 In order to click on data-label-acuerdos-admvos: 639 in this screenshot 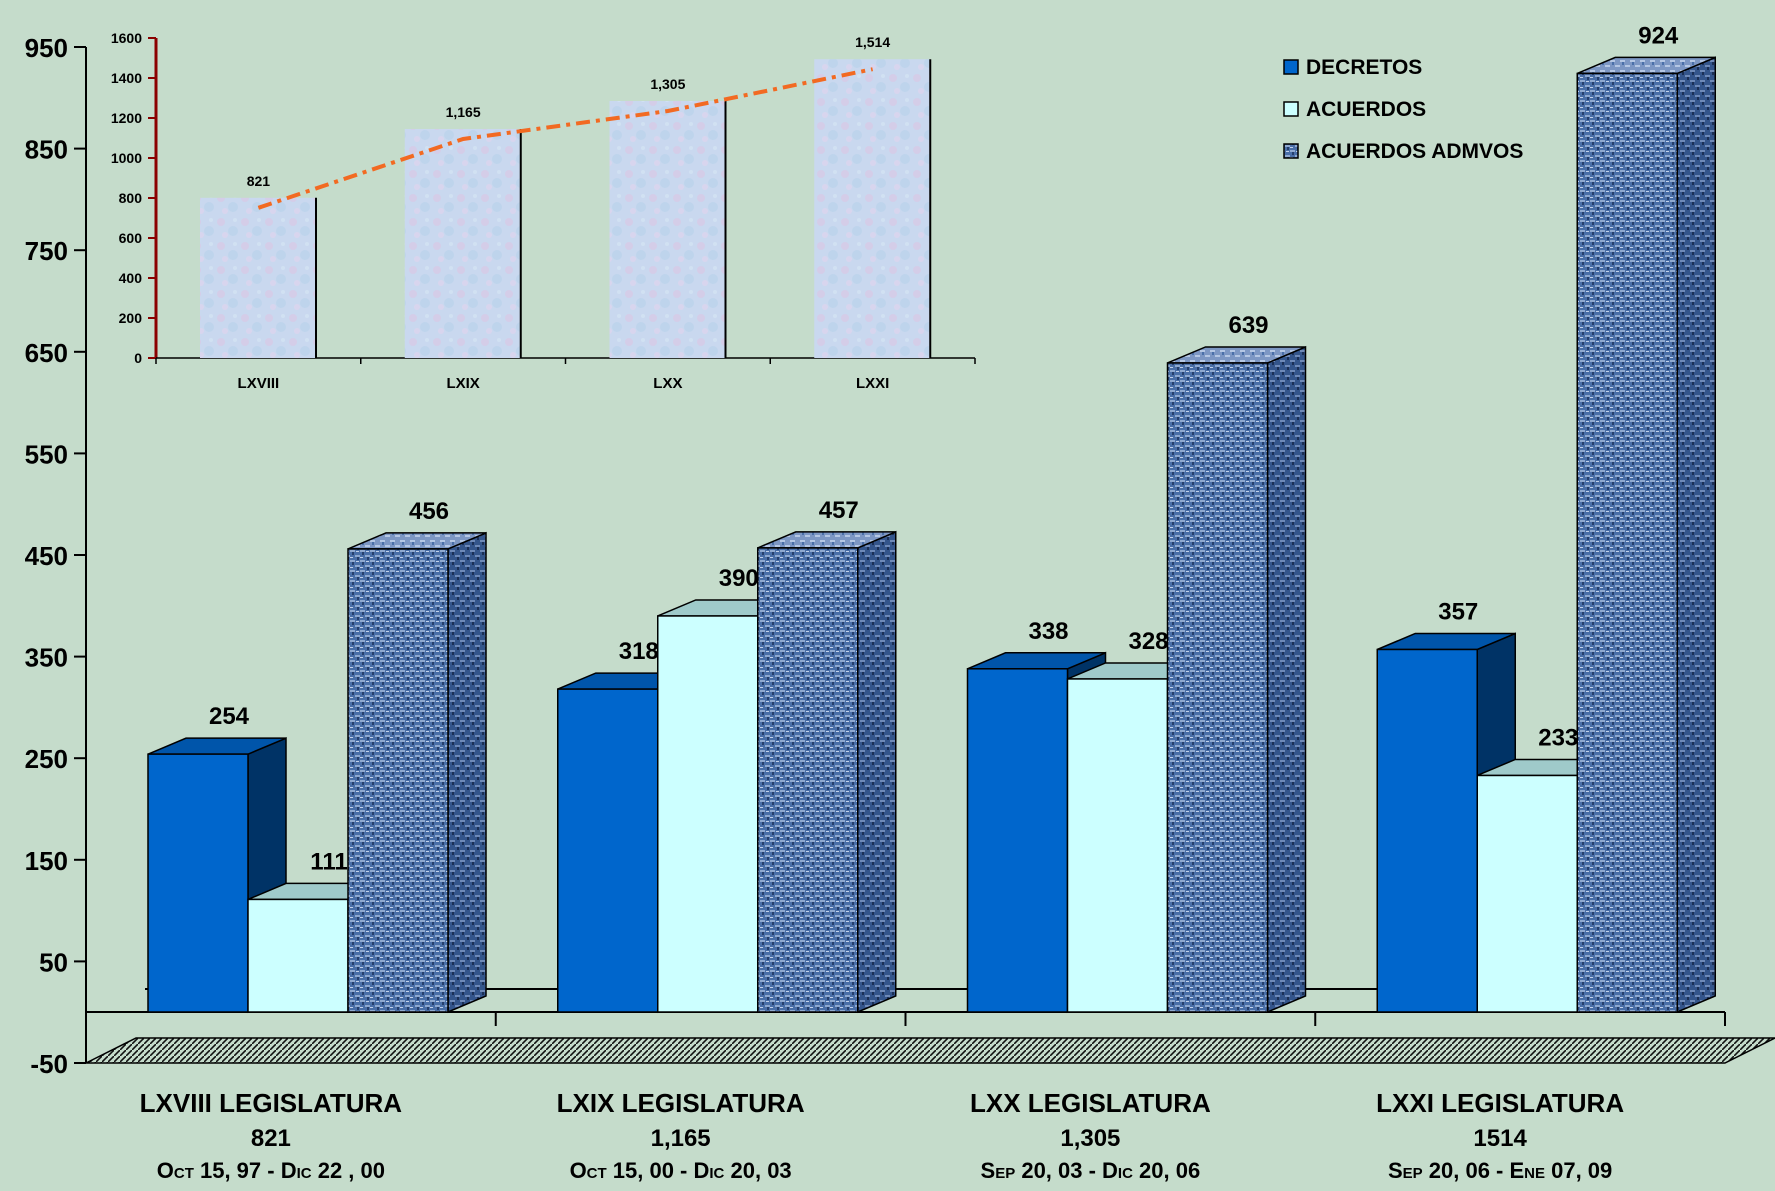, I will do `click(1248, 325)`.